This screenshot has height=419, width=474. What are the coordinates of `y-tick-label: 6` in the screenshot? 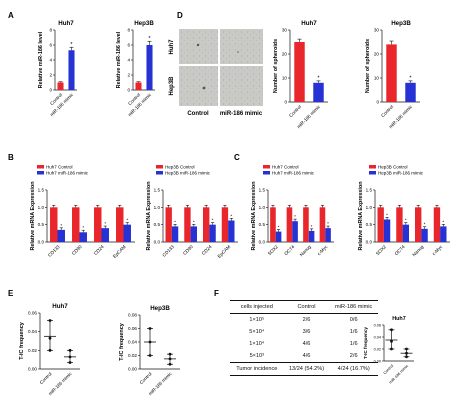 It's located at (128, 45).